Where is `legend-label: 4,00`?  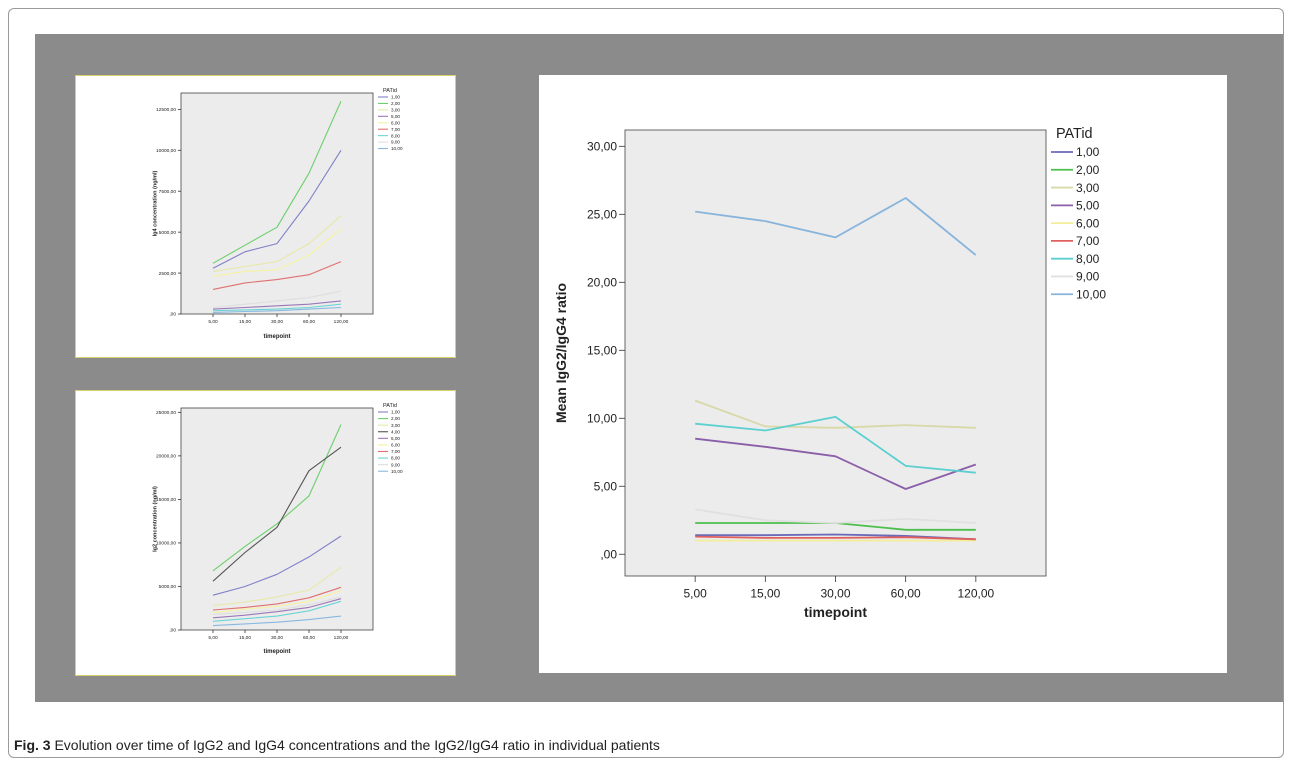 legend-label: 4,00 is located at coordinates (395, 431).